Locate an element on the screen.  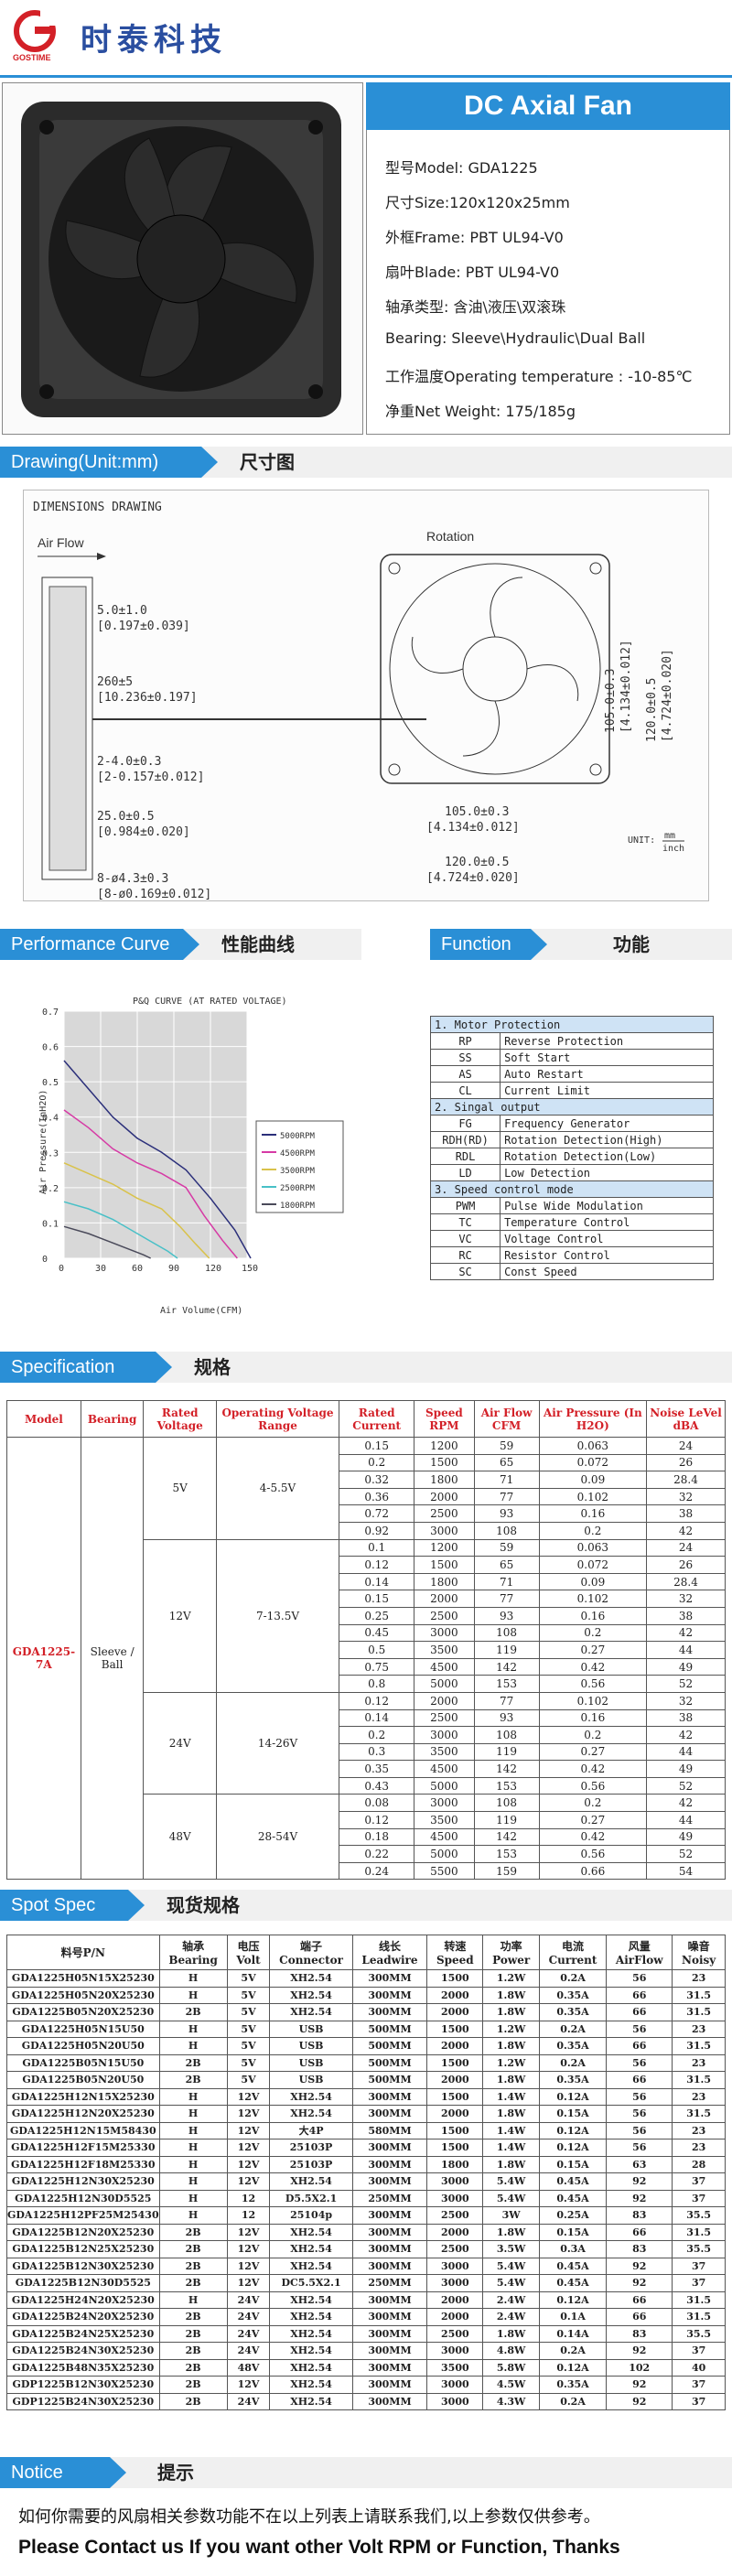
series-line is located at coordinates (151, 1184).